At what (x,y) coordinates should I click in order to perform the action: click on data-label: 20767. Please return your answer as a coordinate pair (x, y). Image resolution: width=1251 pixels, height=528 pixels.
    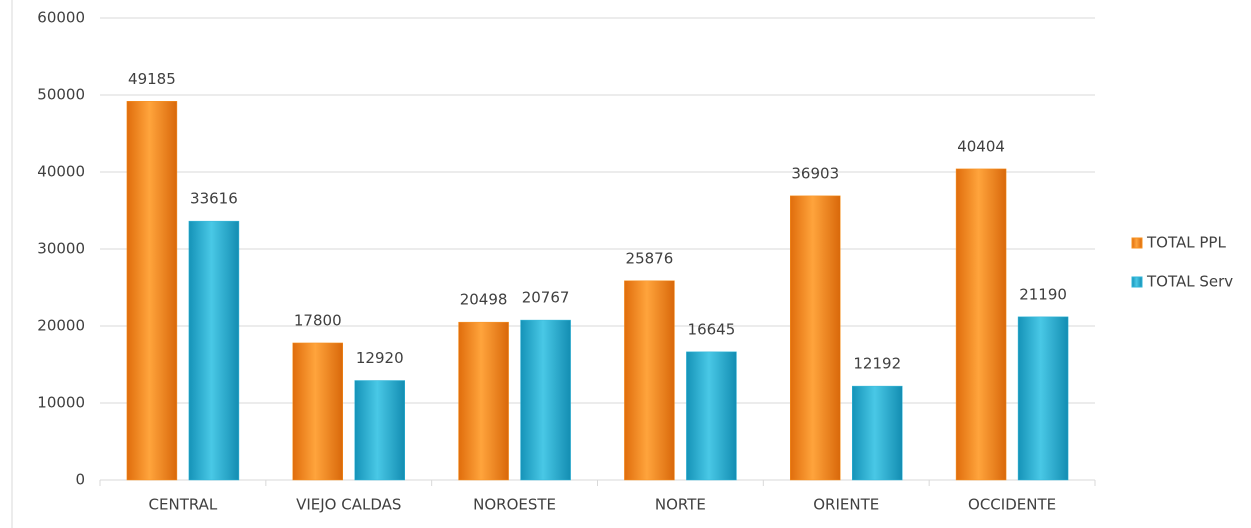
    Looking at the image, I should click on (546, 298).